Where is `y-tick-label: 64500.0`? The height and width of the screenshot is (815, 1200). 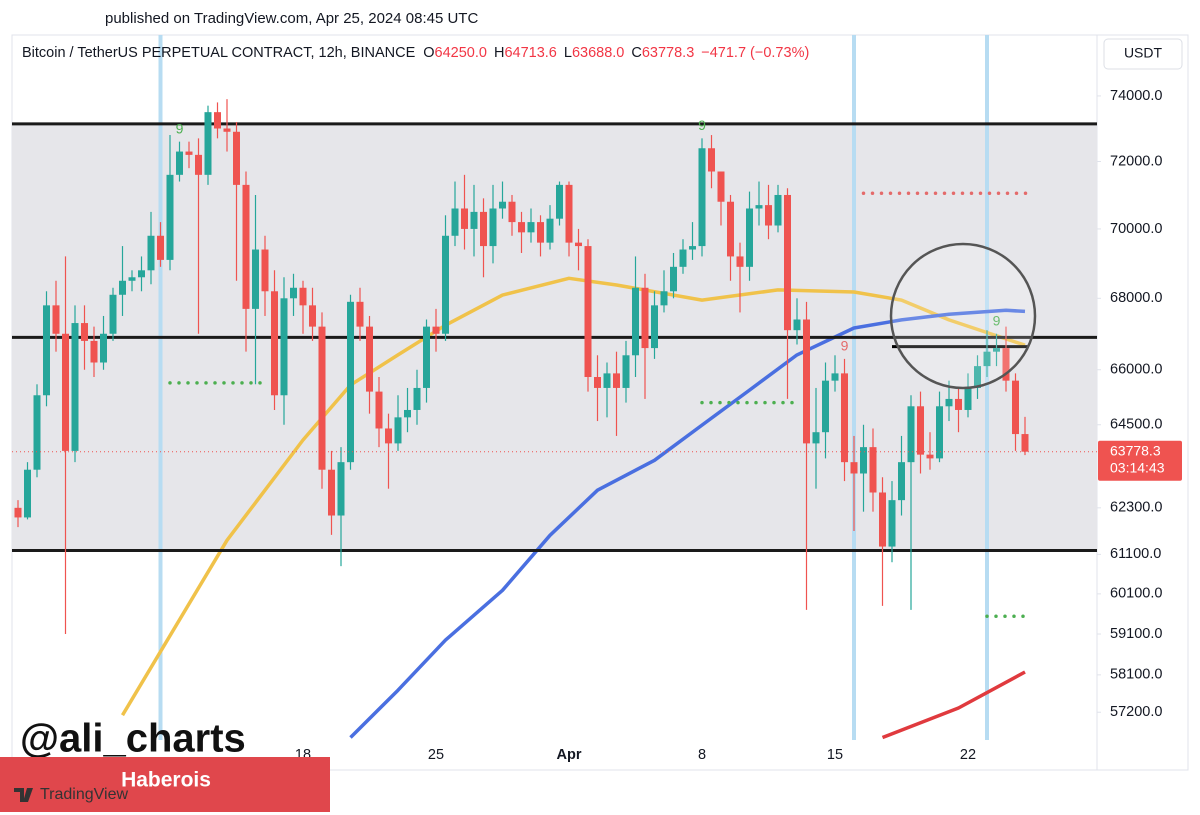 y-tick-label: 64500.0 is located at coordinates (1136, 425).